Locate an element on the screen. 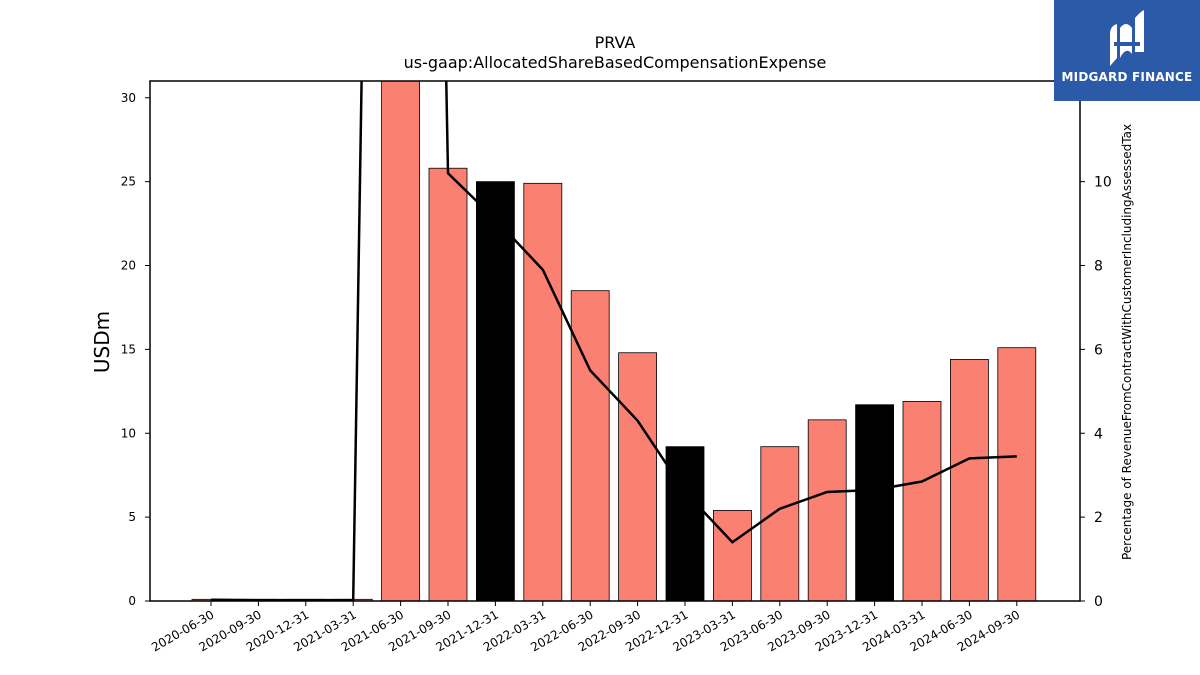 The width and height of the screenshot is (1200, 675). y-tick-label-30: 30 is located at coordinates (128, 98).